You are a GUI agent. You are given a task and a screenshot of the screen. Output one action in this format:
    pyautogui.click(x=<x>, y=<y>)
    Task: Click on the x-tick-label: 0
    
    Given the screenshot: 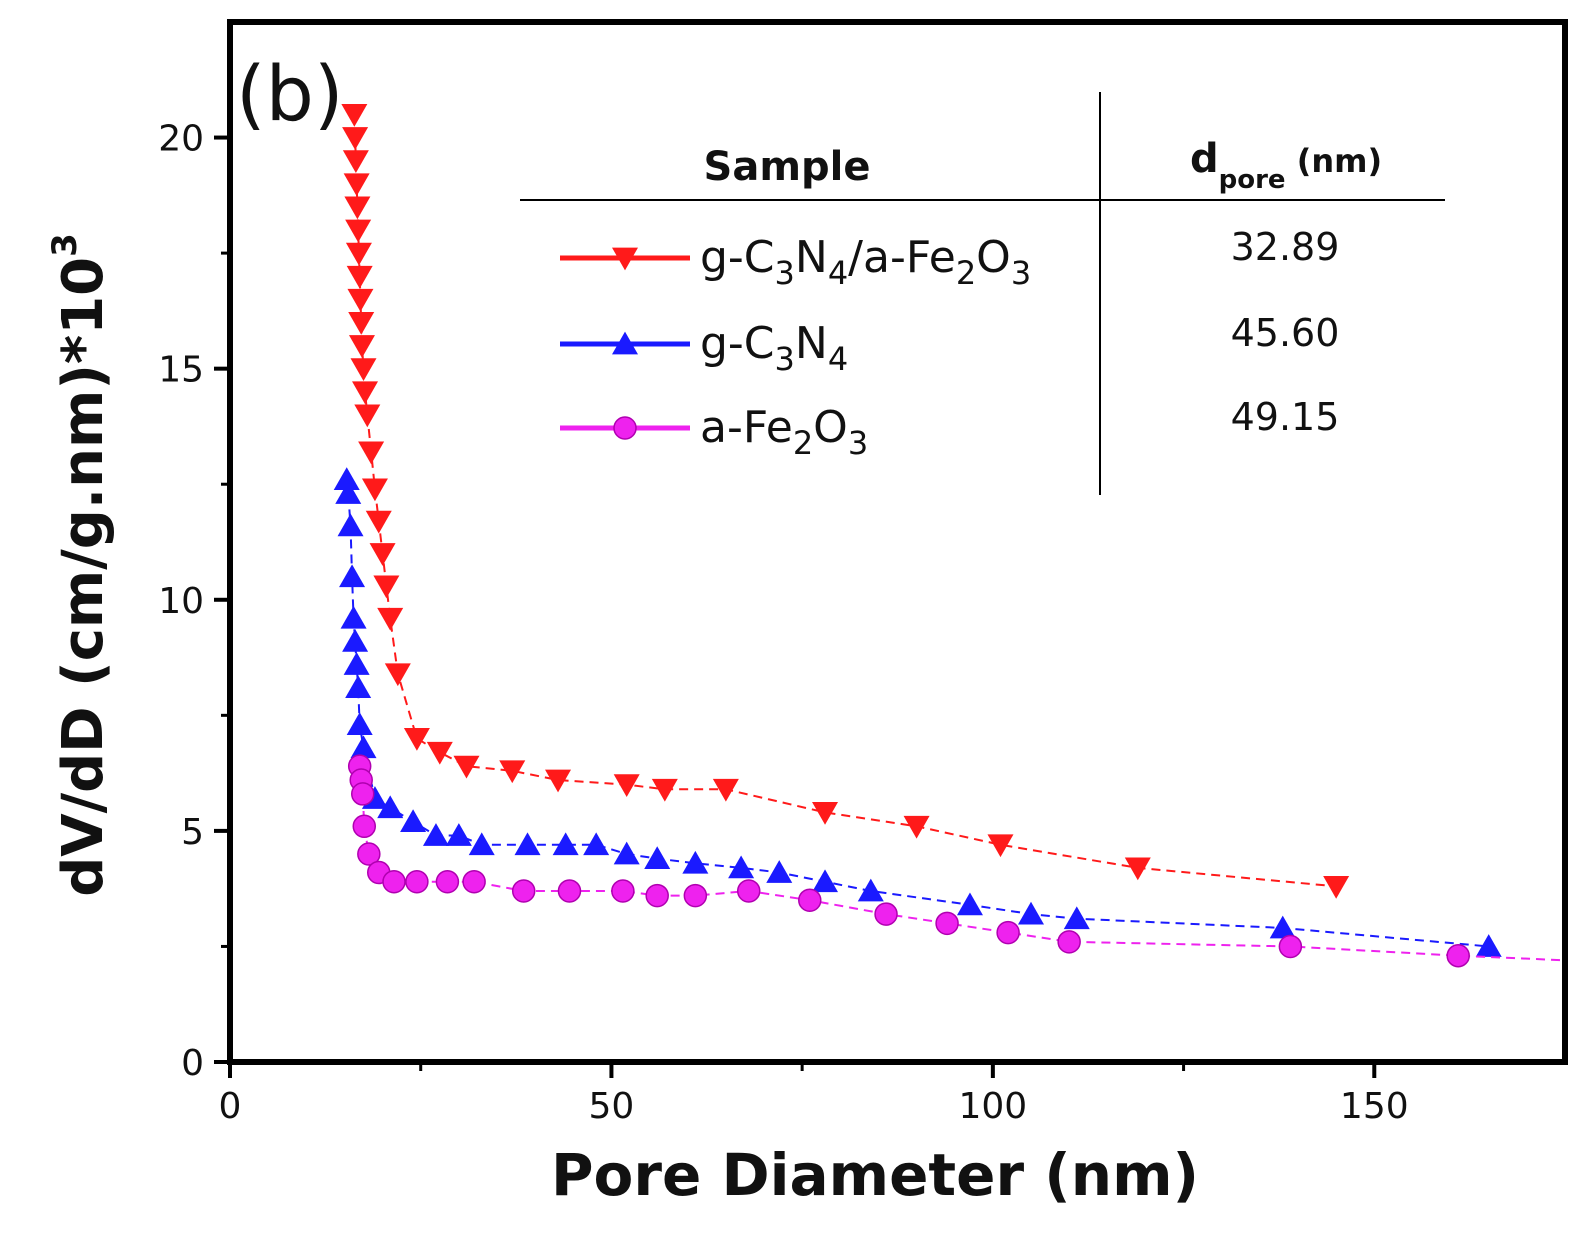 What is the action you would take?
    pyautogui.click(x=230, y=1106)
    